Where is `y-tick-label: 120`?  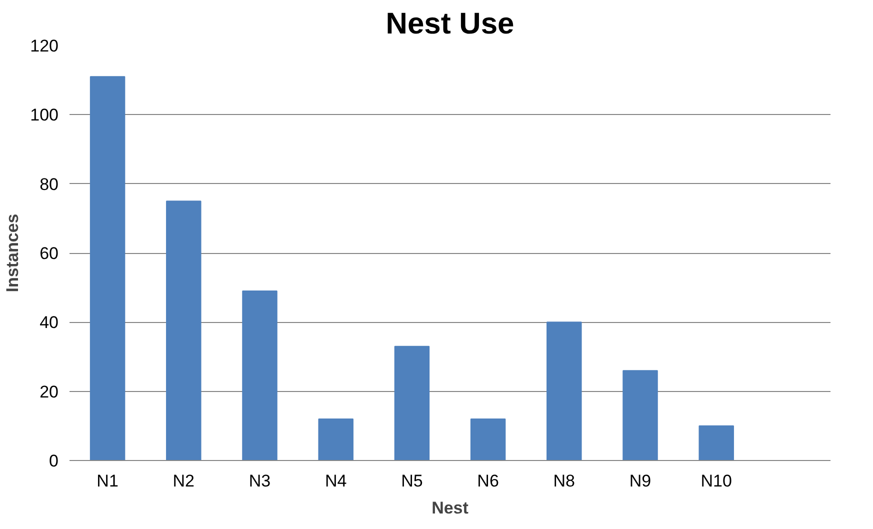 y-tick-label: 120 is located at coordinates (44, 46).